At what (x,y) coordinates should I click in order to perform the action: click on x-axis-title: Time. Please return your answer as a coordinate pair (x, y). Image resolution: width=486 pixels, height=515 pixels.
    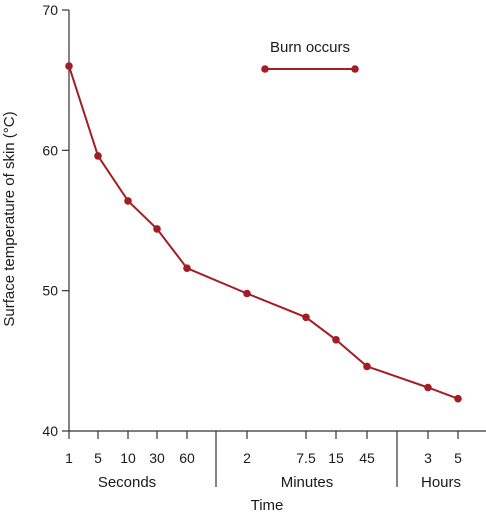
    Looking at the image, I should click on (267, 505).